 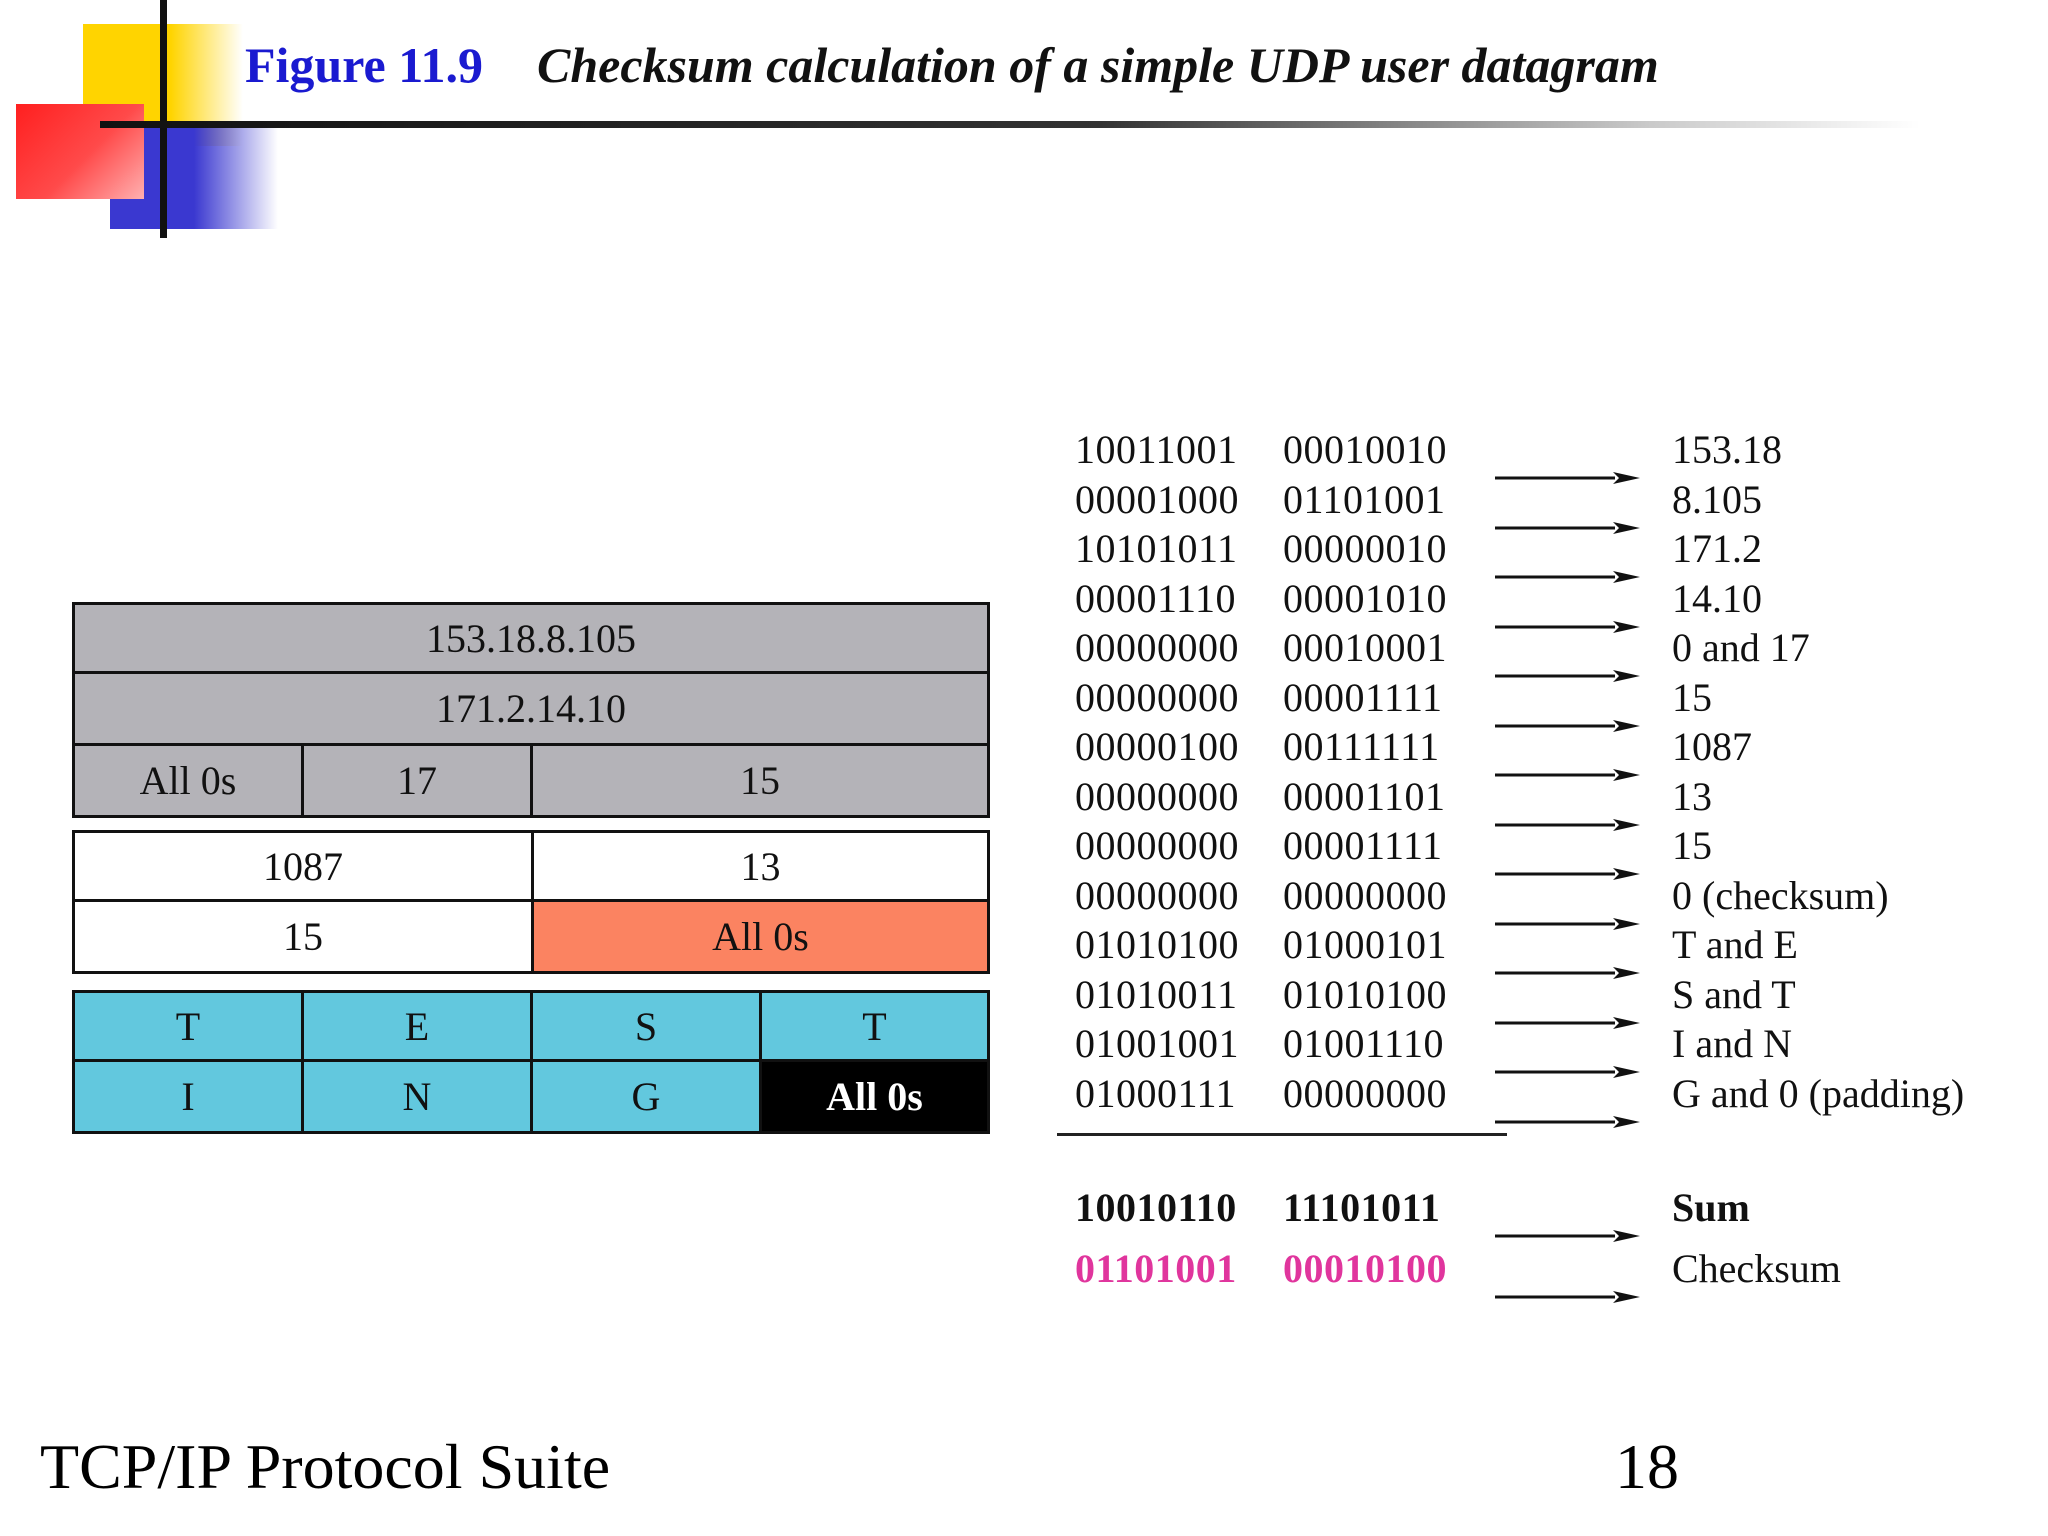 I want to click on udp-header-block: 1087 13 15 All 0s, so click(x=531, y=902).